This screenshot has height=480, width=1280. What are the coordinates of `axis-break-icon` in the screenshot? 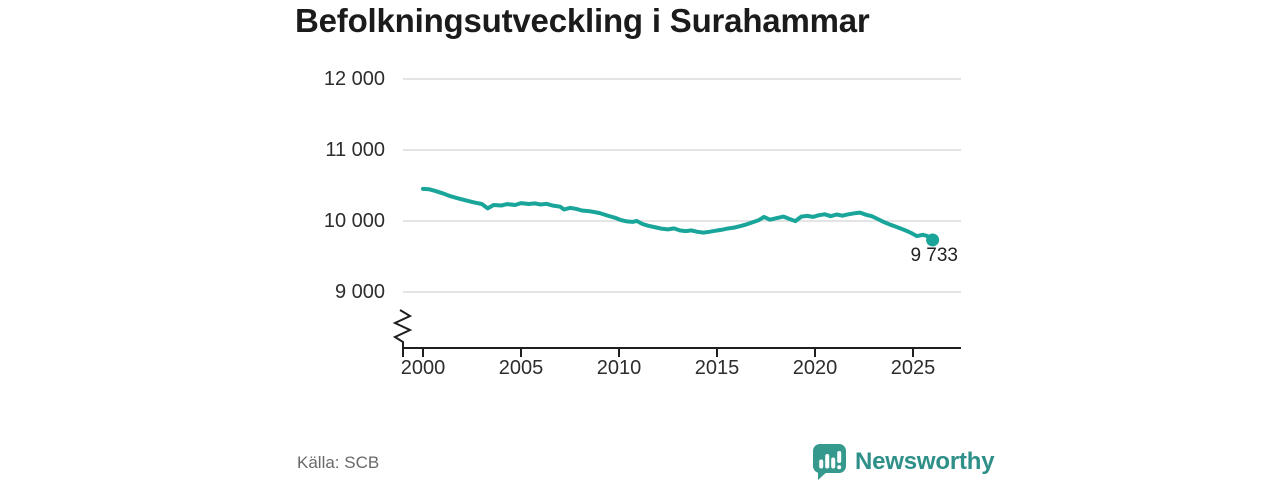 It's located at (402, 328).